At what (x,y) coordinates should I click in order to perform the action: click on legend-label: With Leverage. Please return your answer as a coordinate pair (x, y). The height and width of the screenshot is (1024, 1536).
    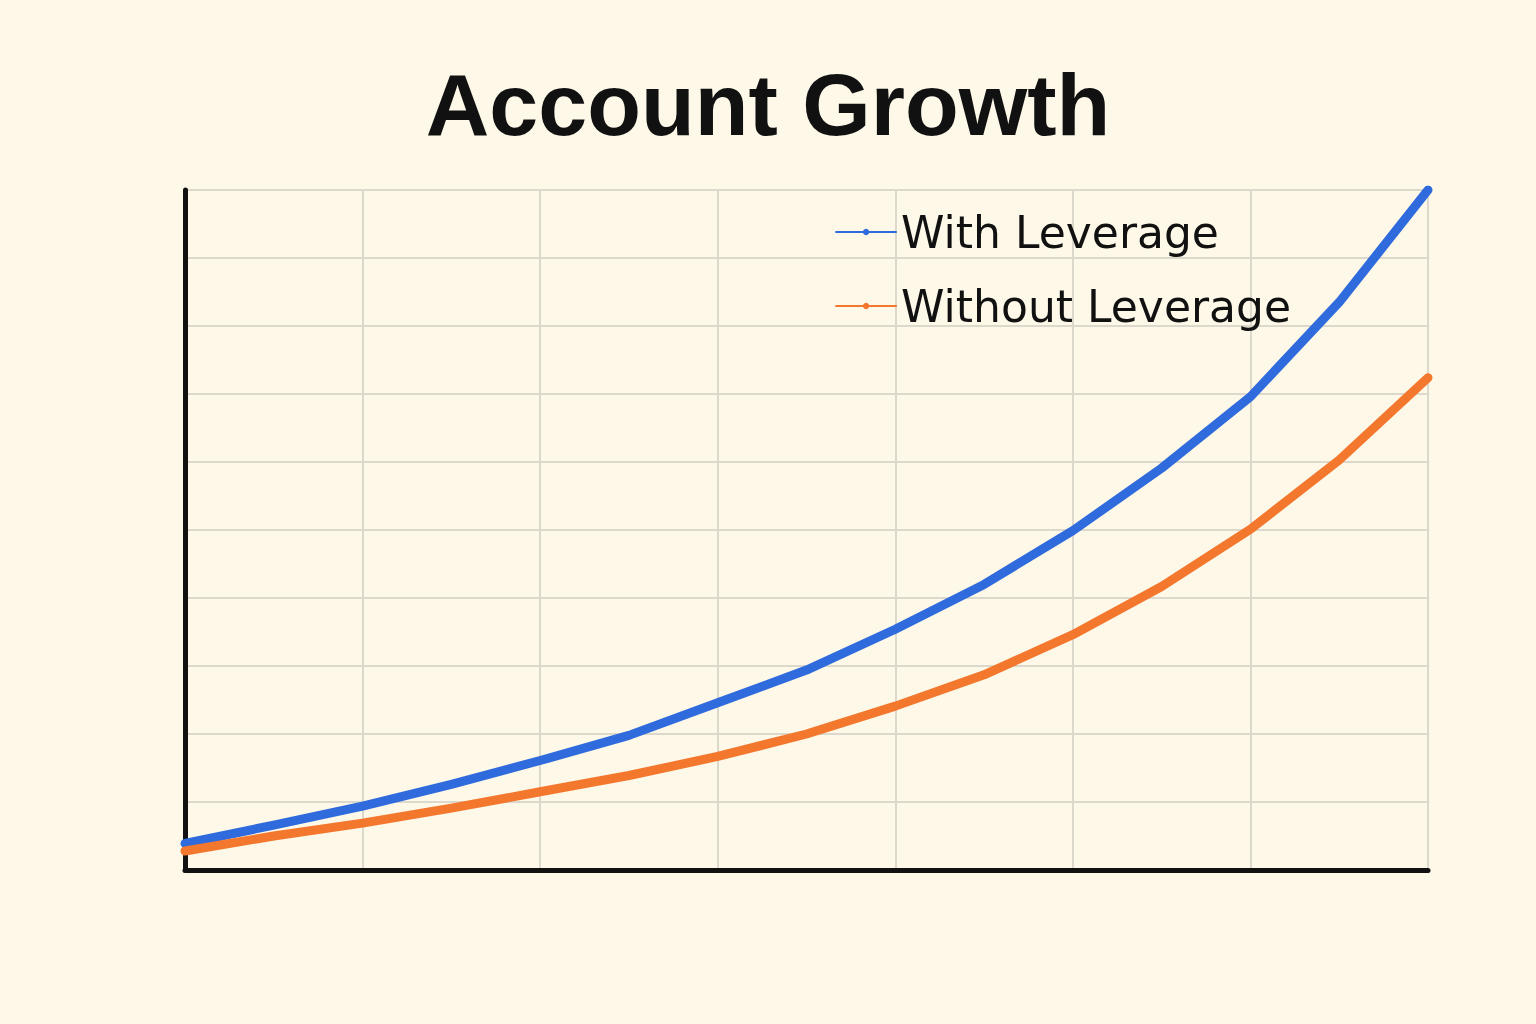
    Looking at the image, I should click on (1060, 232).